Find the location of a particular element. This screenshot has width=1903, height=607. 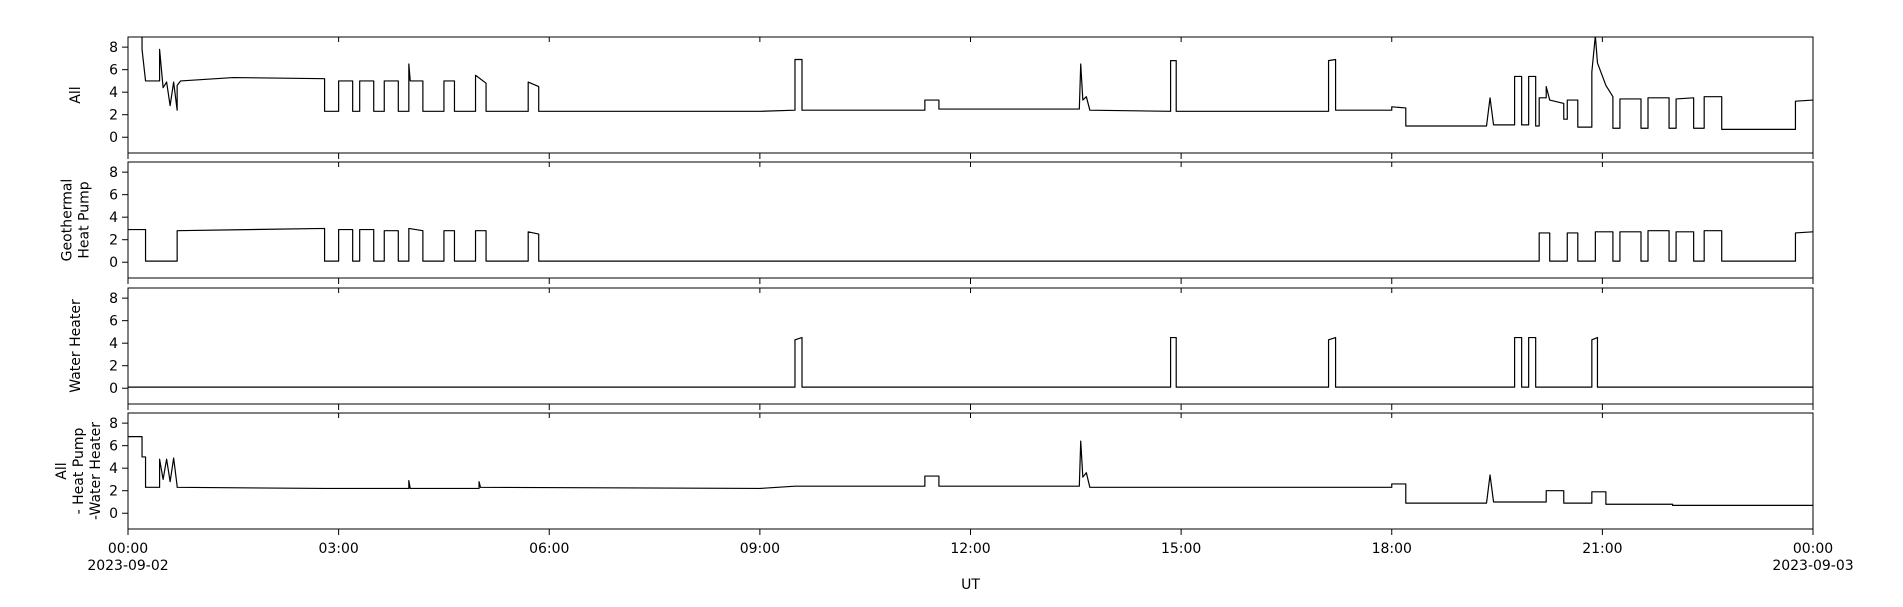

y-axis-label: Water Heater is located at coordinates (76, 346).